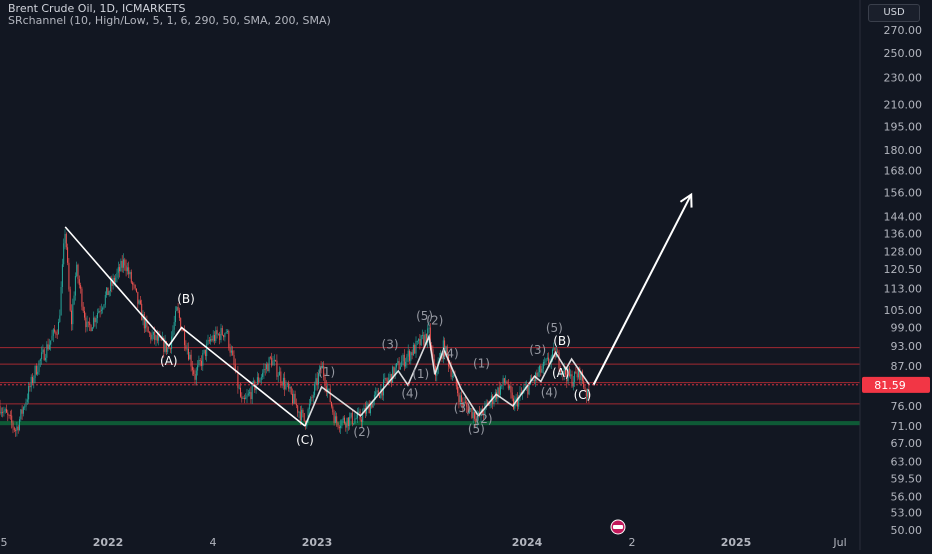 This screenshot has height=554, width=932. Describe the element at coordinates (907, 513) in the screenshot. I see `price-tick-label: 53.00` at that location.